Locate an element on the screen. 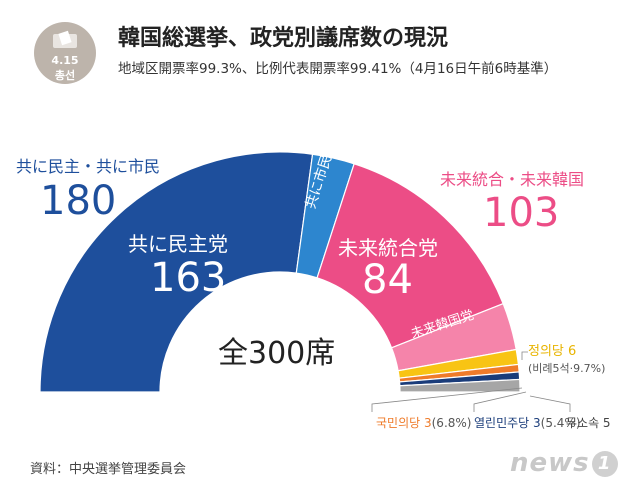  people-party-name: 국민의당 3 is located at coordinates (404, 423).